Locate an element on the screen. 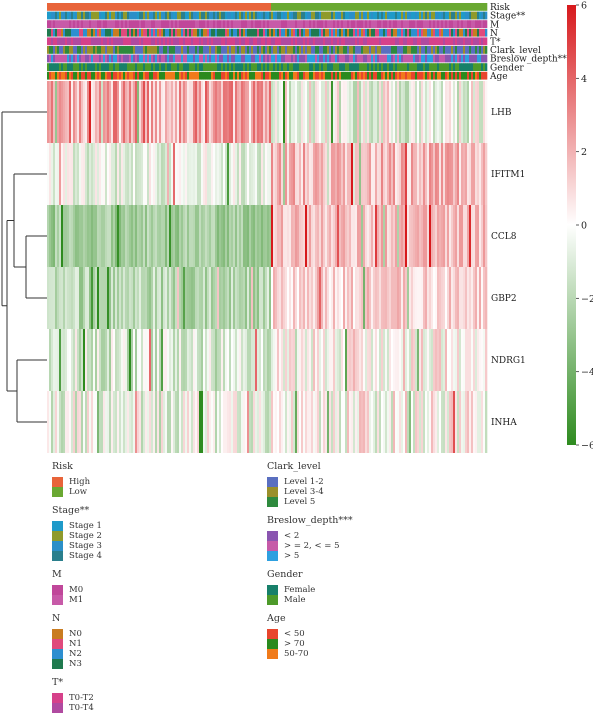 The image size is (593, 721). annotation-track-label: M is located at coordinates (494, 25).